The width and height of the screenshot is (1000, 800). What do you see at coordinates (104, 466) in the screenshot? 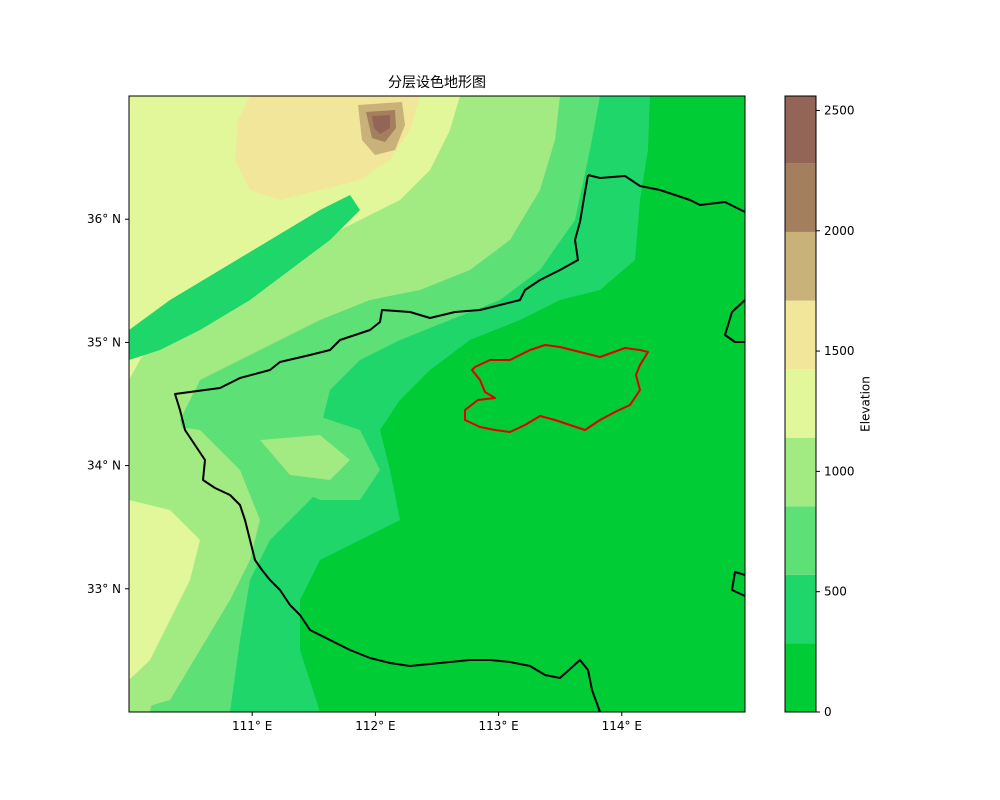
I see `lat-tick-label: 34° N` at bounding box center [104, 466].